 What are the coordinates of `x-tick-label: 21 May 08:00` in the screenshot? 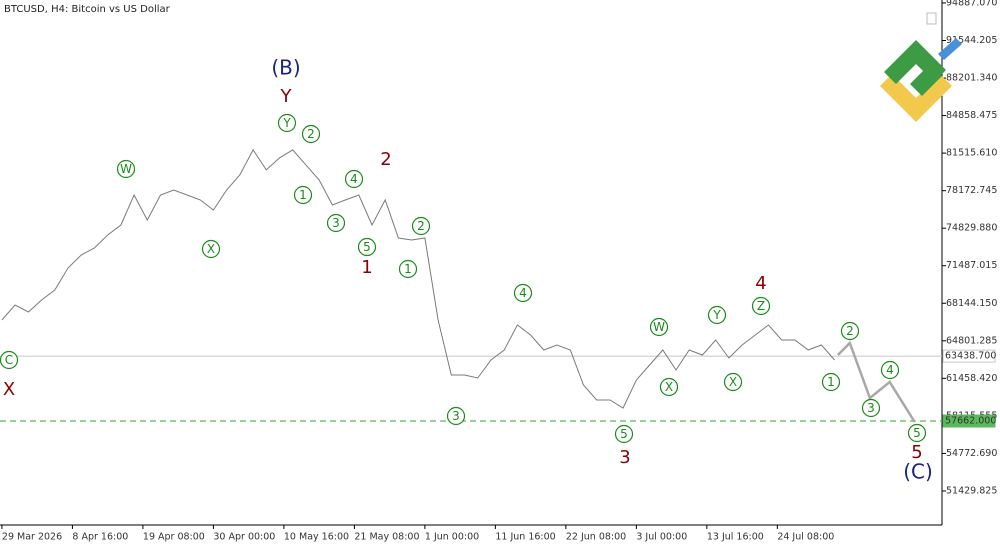 It's located at (386, 537).